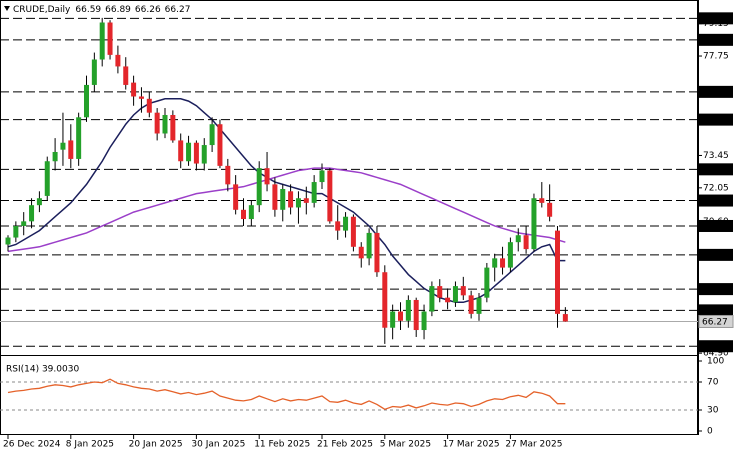 This screenshot has width=738, height=454. I want to click on last-price-box, so click(716, 321).